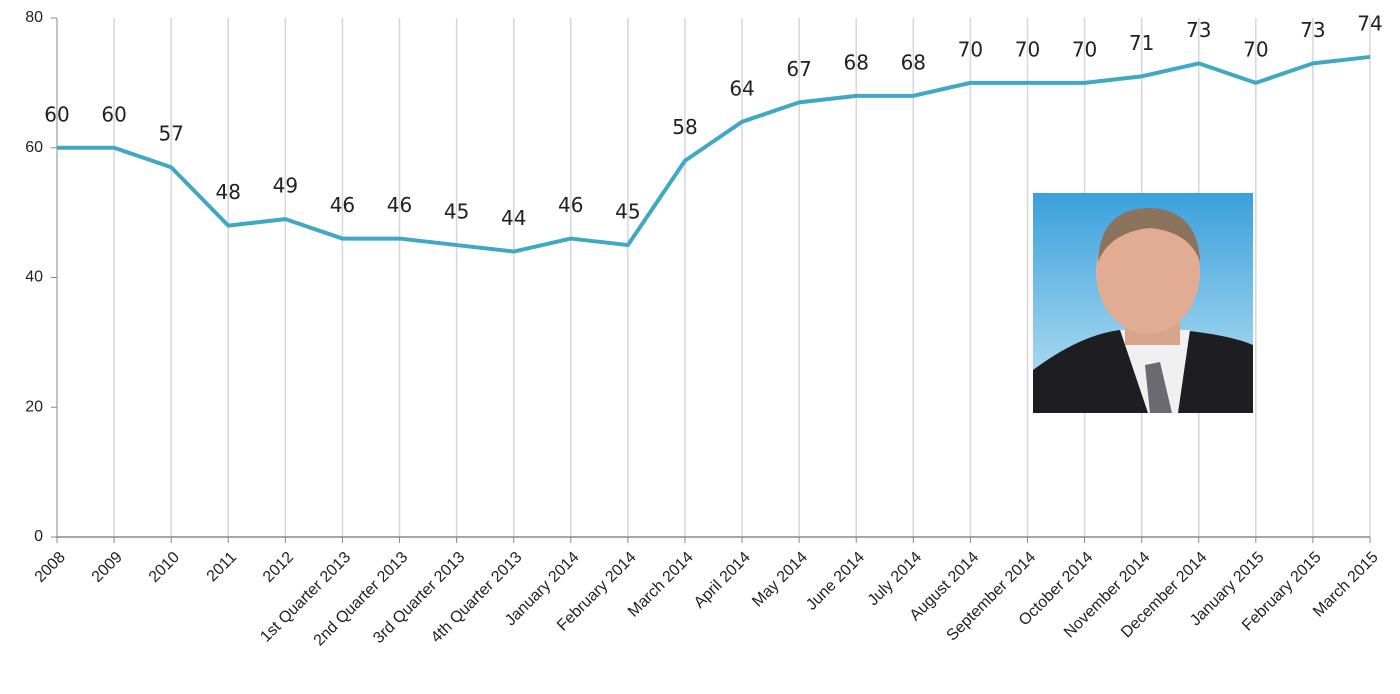 The width and height of the screenshot is (1400, 694). I want to click on photo, so click(1143, 303).